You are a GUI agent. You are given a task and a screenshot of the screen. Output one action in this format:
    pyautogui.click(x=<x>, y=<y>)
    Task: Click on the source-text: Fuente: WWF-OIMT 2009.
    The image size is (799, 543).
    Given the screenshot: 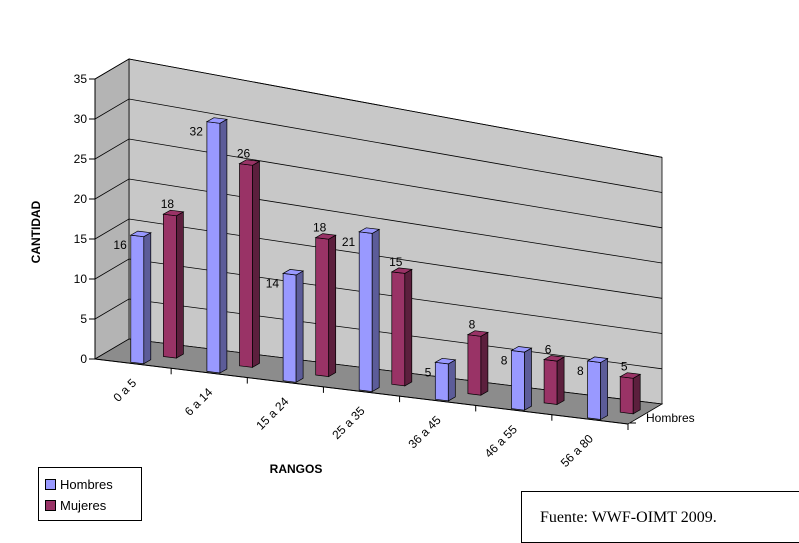 What is the action you would take?
    pyautogui.click(x=628, y=517)
    